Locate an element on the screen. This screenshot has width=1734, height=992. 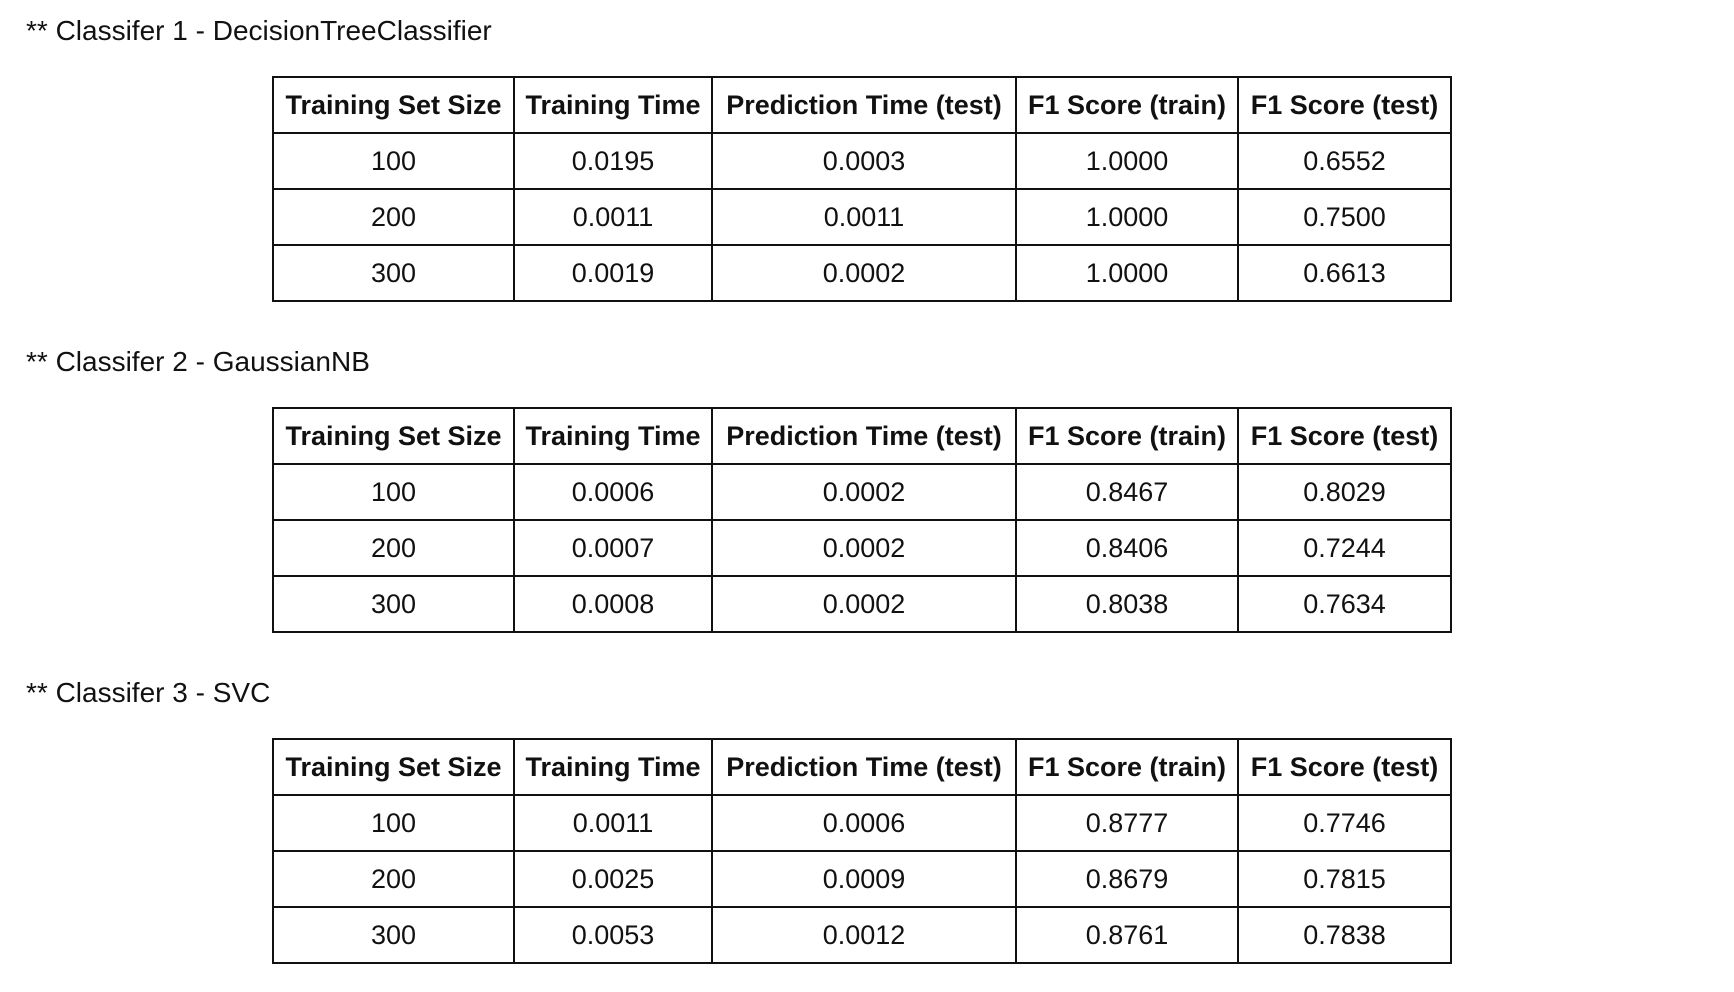
table-cell: 0.8029 is located at coordinates (1344, 492).